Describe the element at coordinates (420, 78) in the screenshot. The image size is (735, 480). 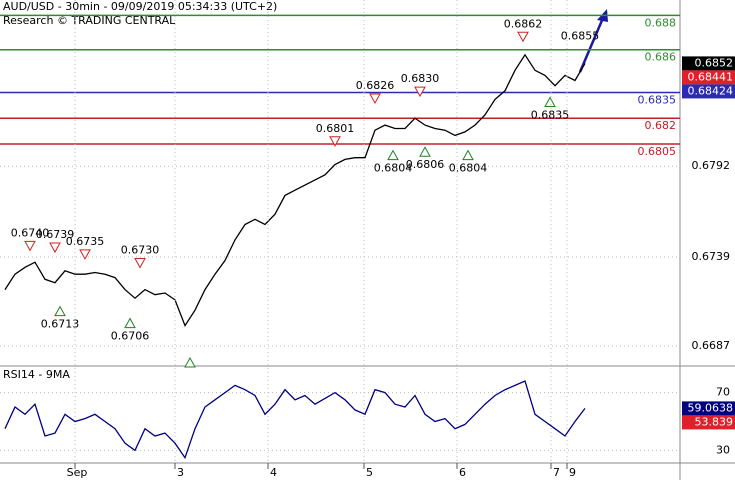
I see `annotation-label: 0.6830` at that location.